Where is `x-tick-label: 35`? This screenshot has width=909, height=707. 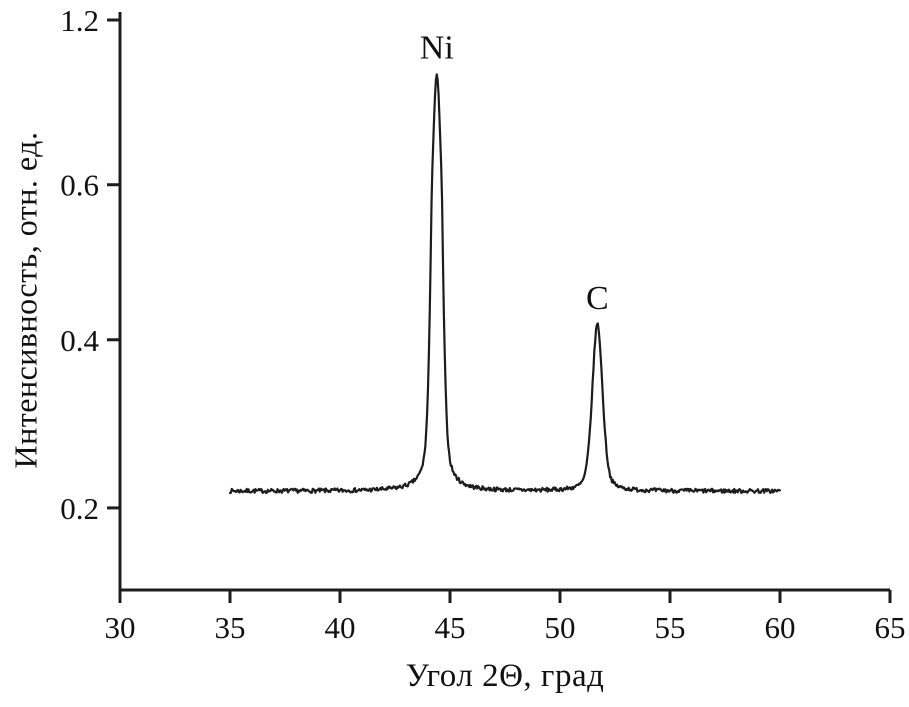
x-tick-label: 35 is located at coordinates (230, 627).